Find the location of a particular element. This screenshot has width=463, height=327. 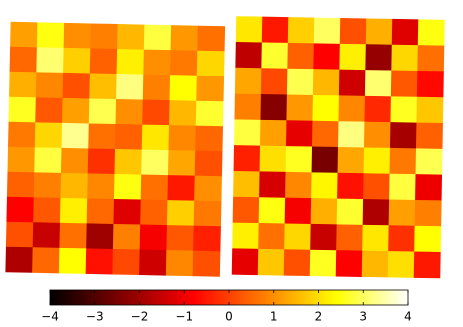

colorbar-tick-label: −2 is located at coordinates (140, 317).